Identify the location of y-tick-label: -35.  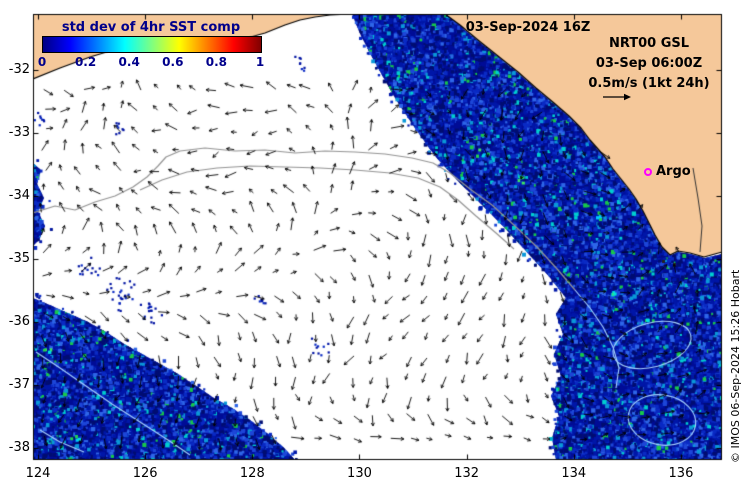
(19, 258).